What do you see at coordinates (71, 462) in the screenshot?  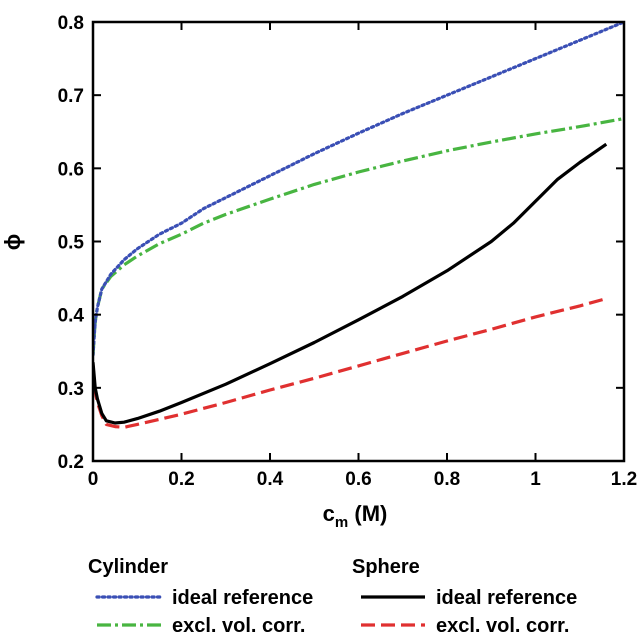 I see `y-tick-label: 0.2` at bounding box center [71, 462].